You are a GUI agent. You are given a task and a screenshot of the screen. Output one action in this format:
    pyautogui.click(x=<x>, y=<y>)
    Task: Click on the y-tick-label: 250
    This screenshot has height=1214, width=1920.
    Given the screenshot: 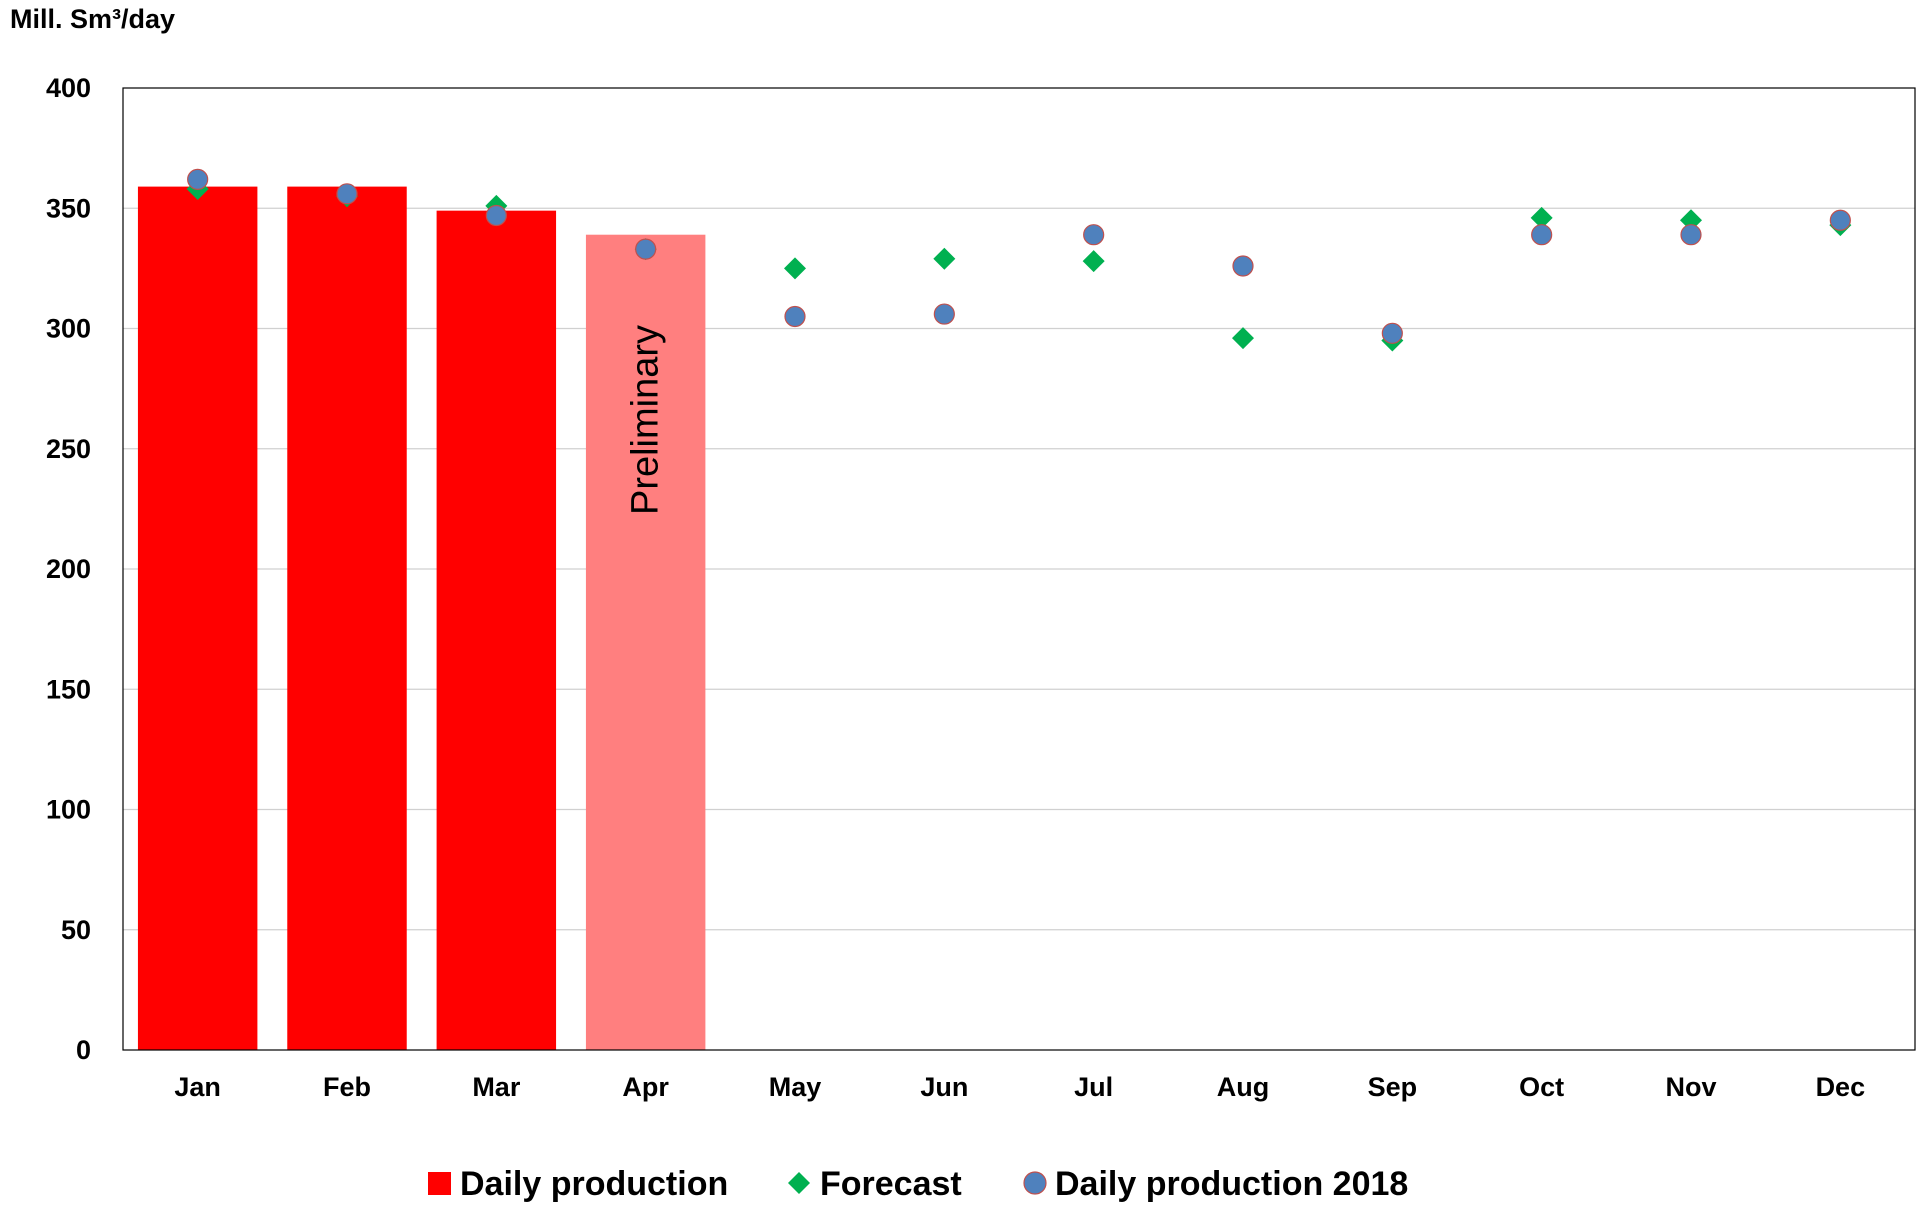 What is the action you would take?
    pyautogui.click(x=68, y=449)
    